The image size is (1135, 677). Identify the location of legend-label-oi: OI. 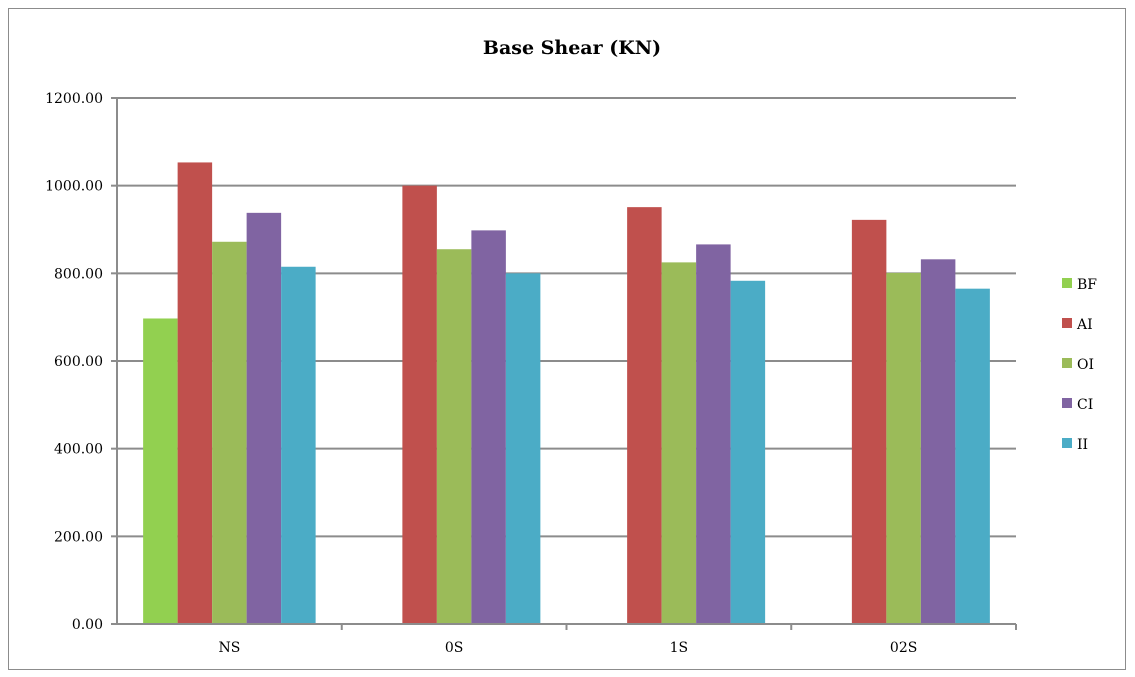
(1085, 365).